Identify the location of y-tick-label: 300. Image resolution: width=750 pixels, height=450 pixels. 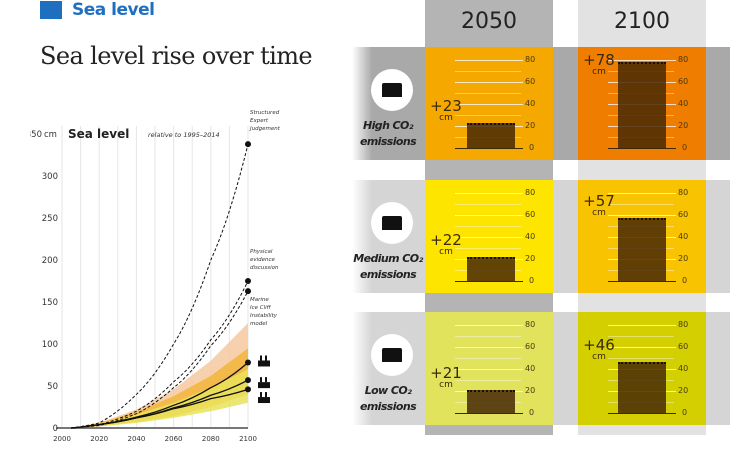
(50, 177).